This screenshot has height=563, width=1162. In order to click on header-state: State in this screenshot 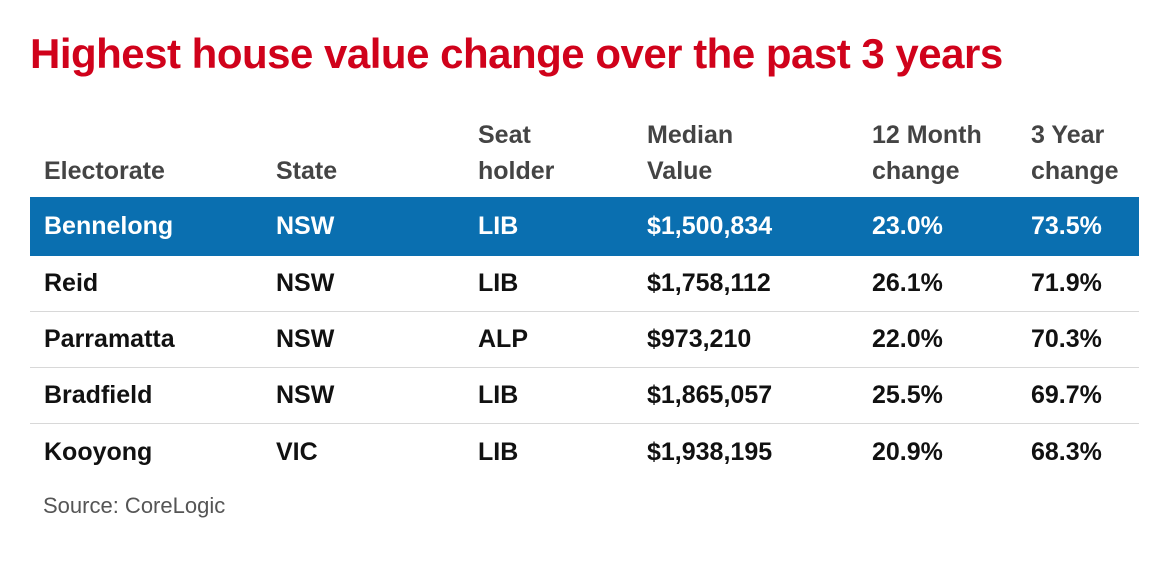, I will do `click(307, 171)`.